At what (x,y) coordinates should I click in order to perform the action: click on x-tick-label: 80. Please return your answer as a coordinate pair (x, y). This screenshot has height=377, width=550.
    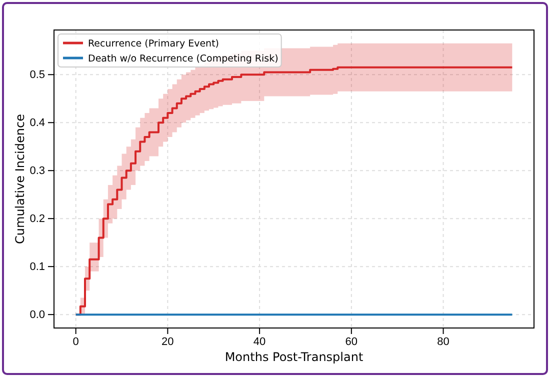
    Looking at the image, I should click on (443, 342).